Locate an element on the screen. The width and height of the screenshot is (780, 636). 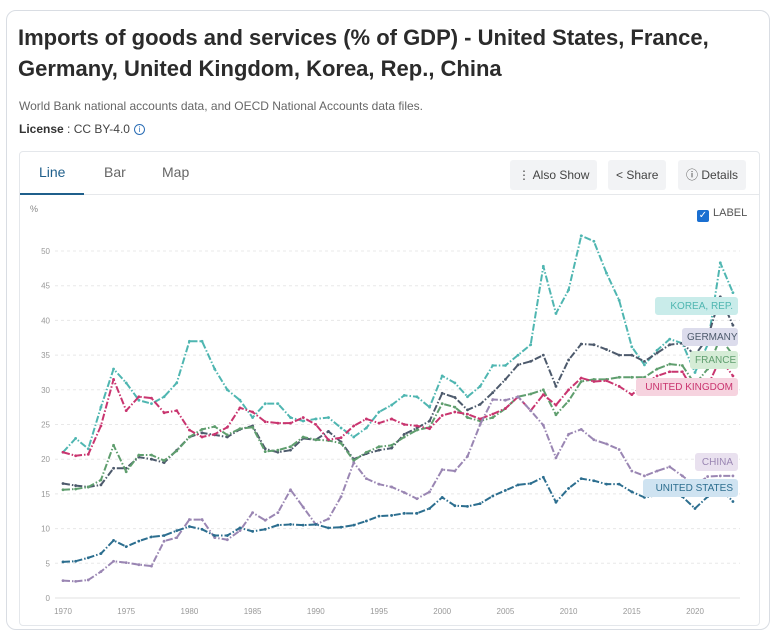
share-button: < Share is located at coordinates (637, 175).